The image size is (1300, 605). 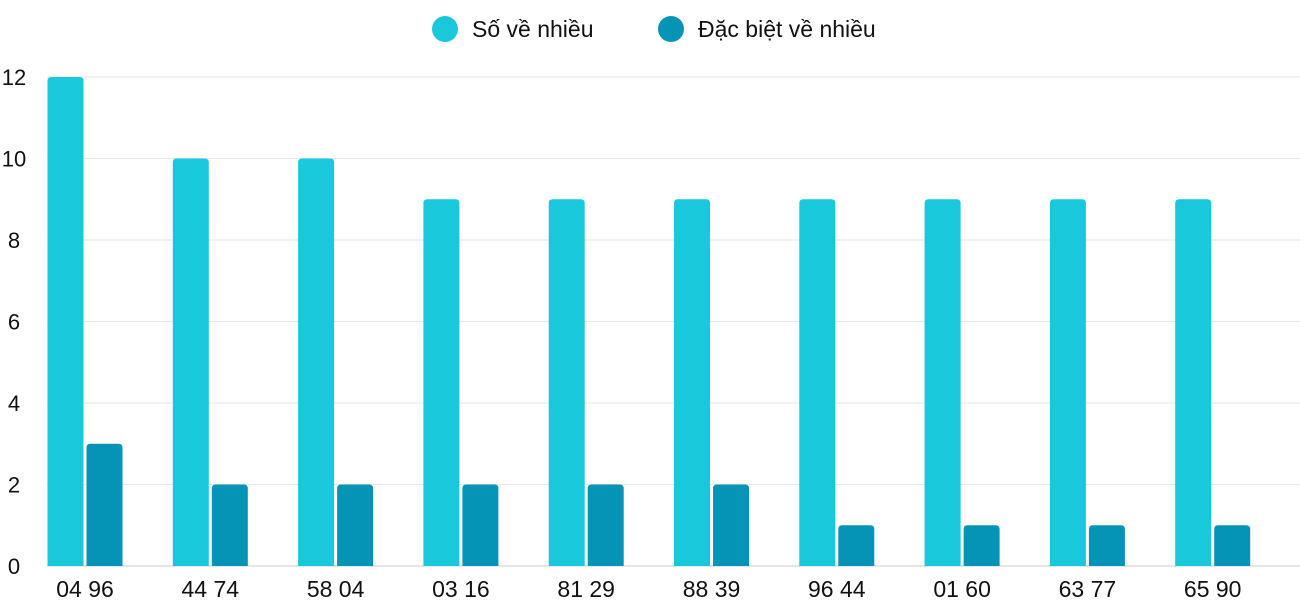 I want to click on x-tick-label: 04 96, so click(x=85, y=588).